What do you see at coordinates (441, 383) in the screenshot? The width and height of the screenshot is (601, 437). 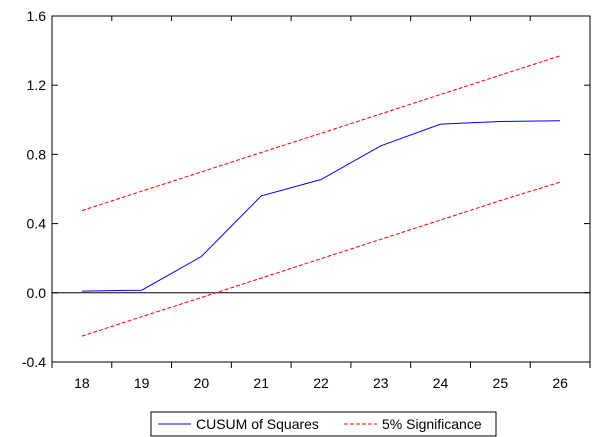 I see `x-tick-label: 24` at bounding box center [441, 383].